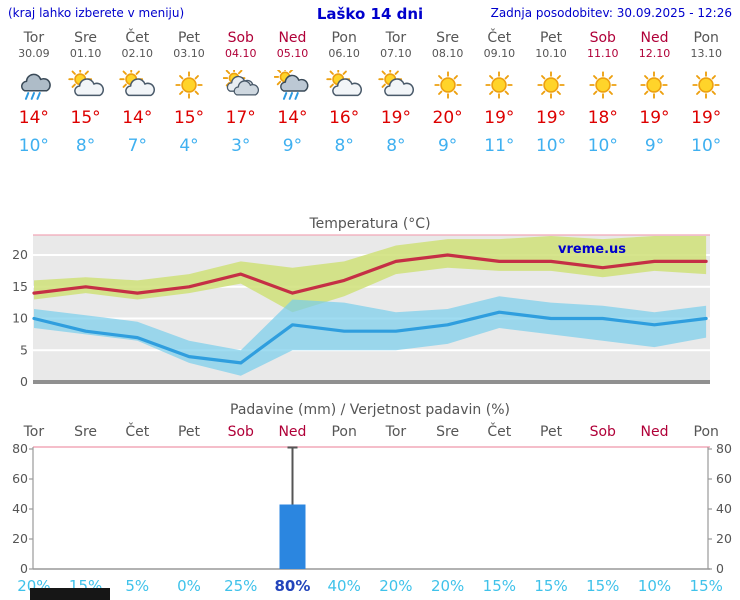  Describe the element at coordinates (137, 146) in the screenshot. I see `min-temp: 7°` at that location.